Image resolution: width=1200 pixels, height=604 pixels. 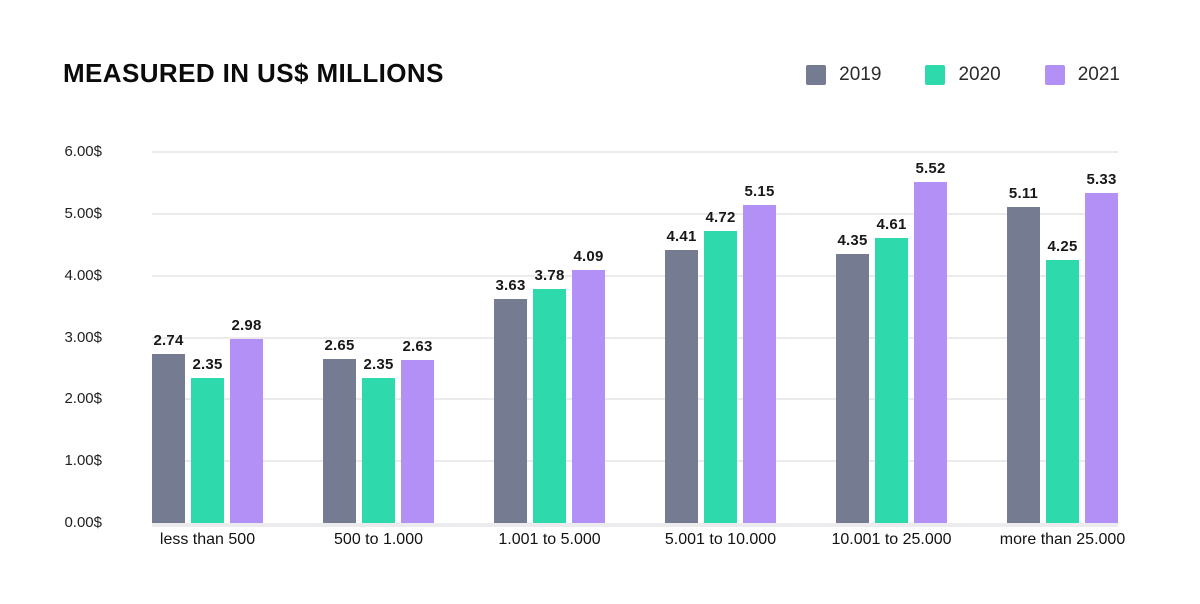 I want to click on legend-label: 2019, so click(x=860, y=74).